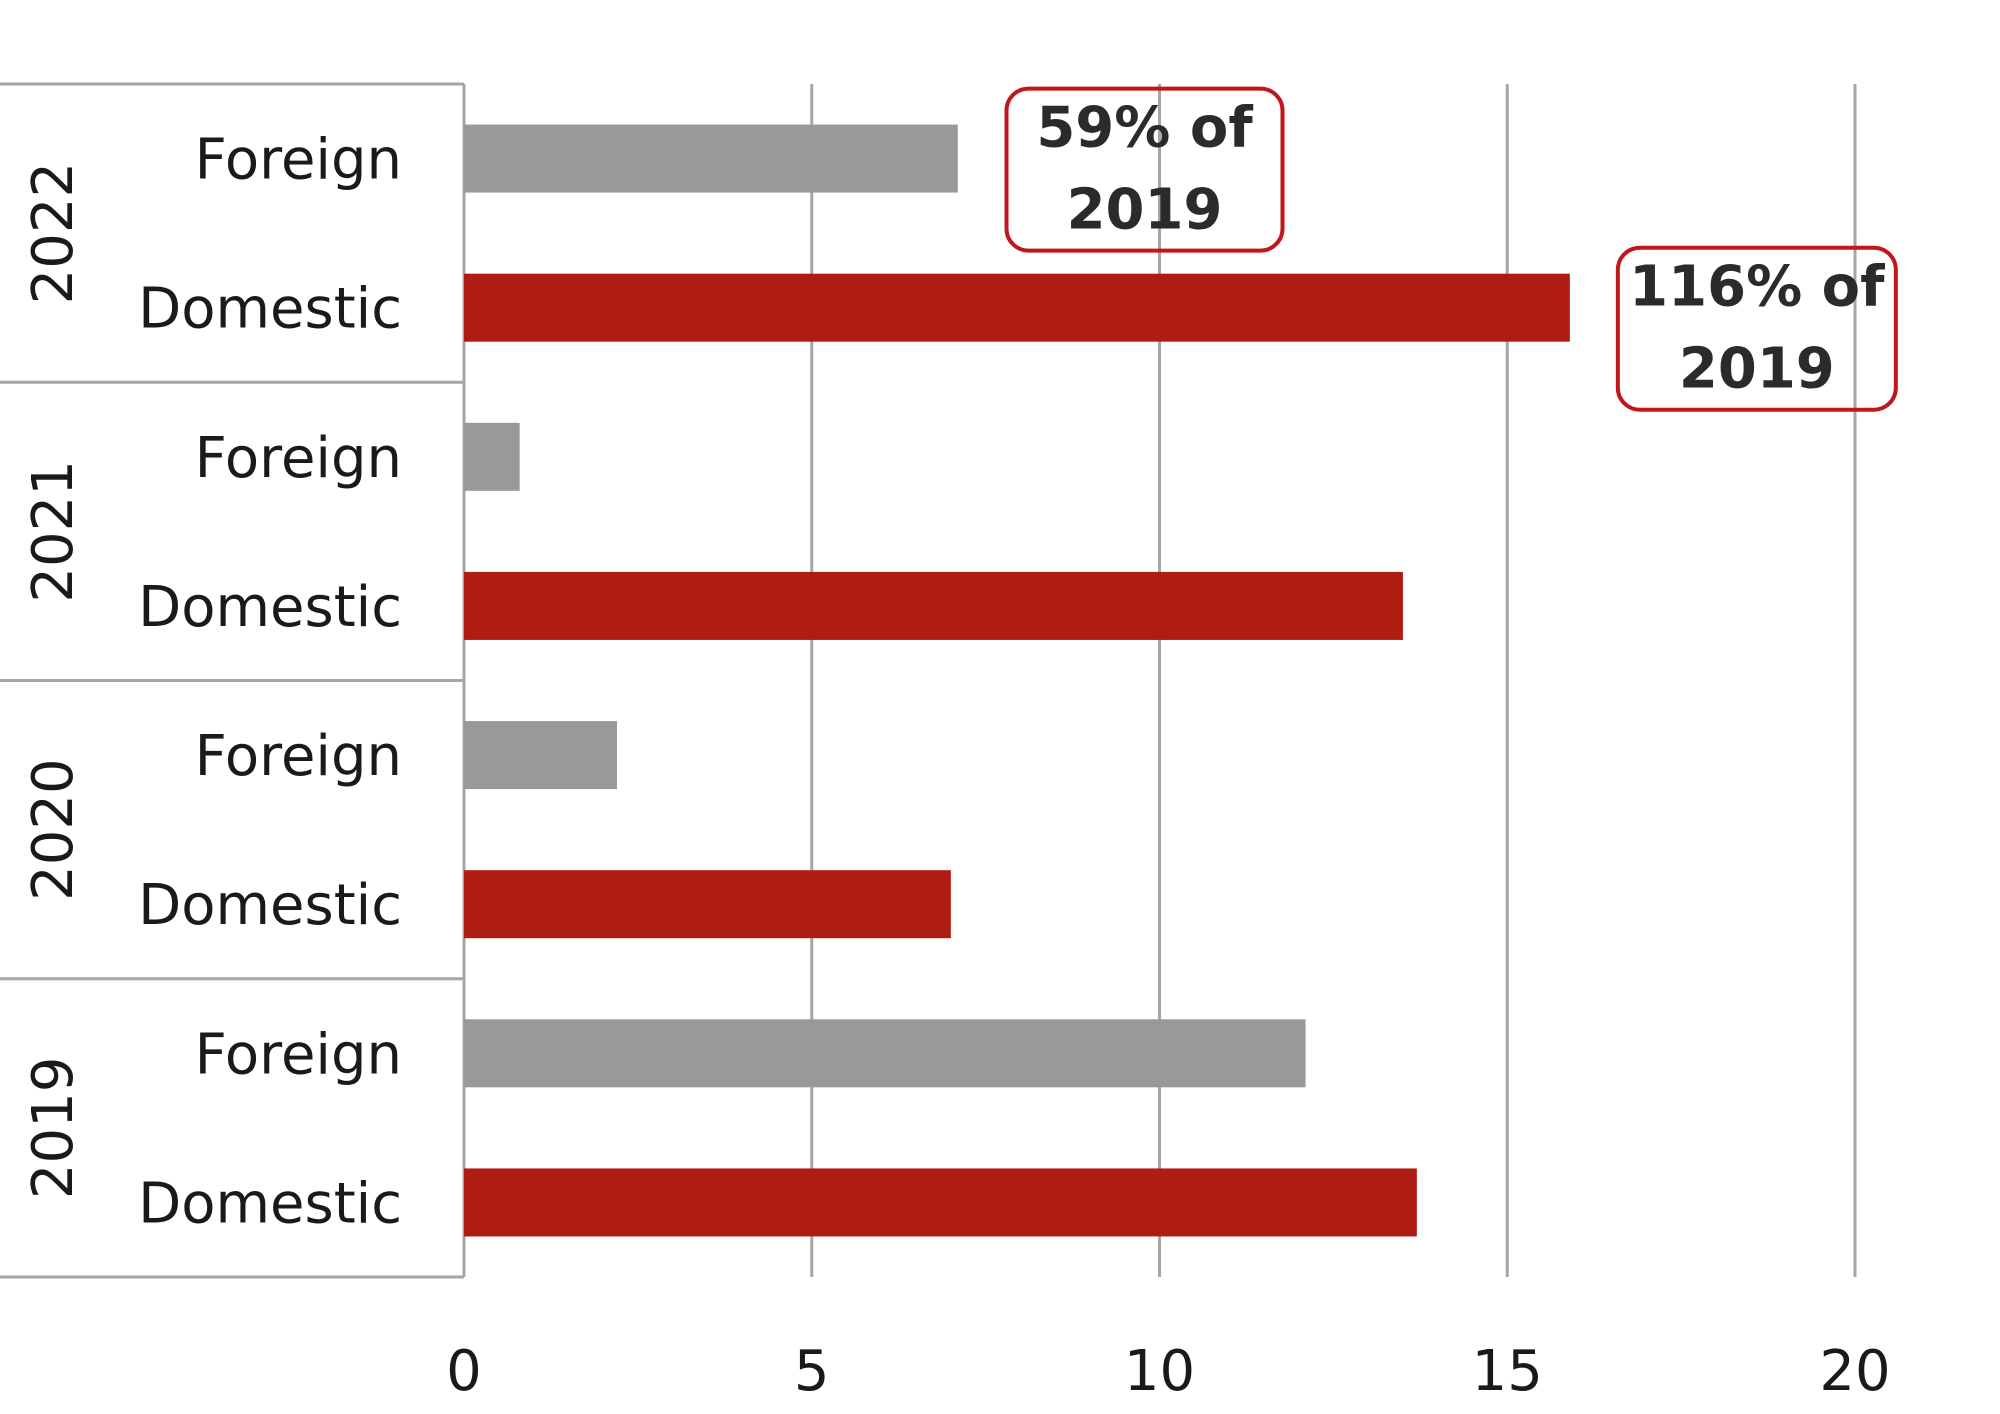 This screenshot has height=1414, width=2000. Describe the element at coordinates (270, 309) in the screenshot. I see `category-label-2022-domestic: Domestic` at that location.